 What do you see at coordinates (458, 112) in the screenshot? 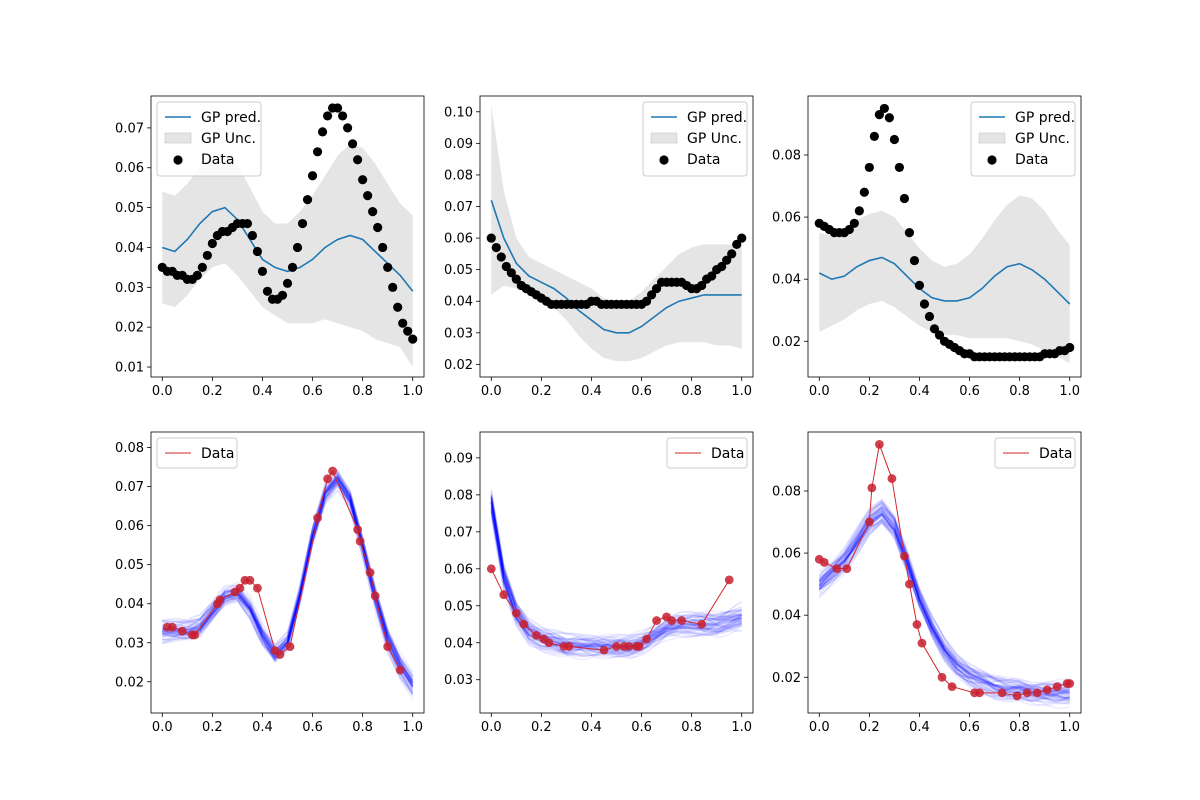
I see `y-tick-label: 0.10` at bounding box center [458, 112].